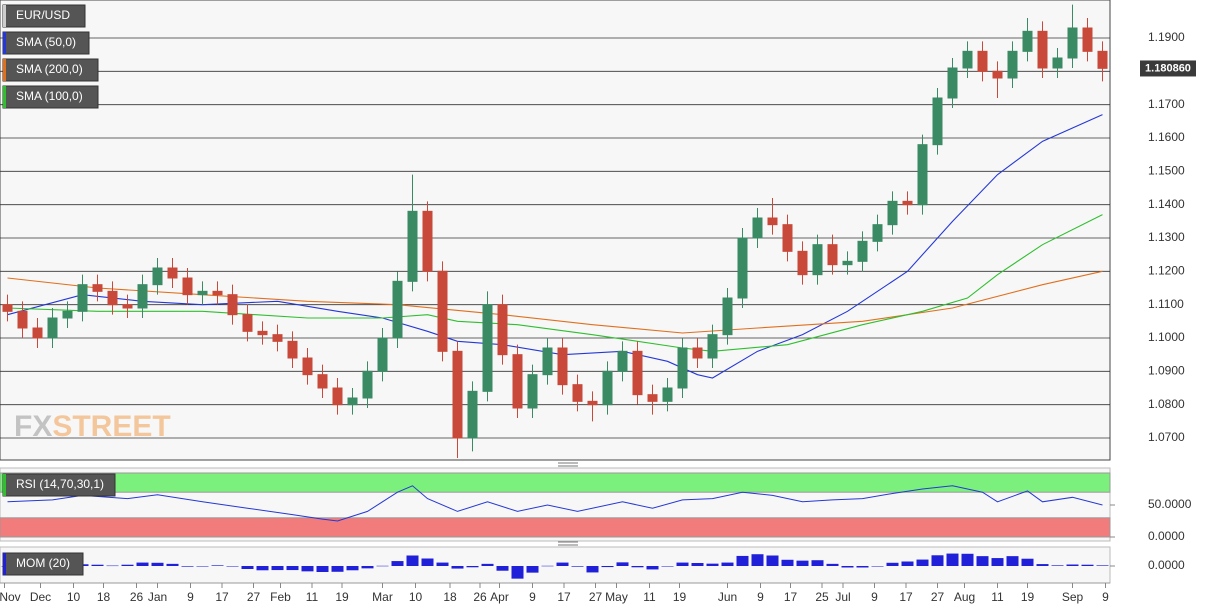 The height and width of the screenshot is (610, 1214). Describe the element at coordinates (1028, 597) in the screenshot. I see `x-tick-label: 19` at that location.